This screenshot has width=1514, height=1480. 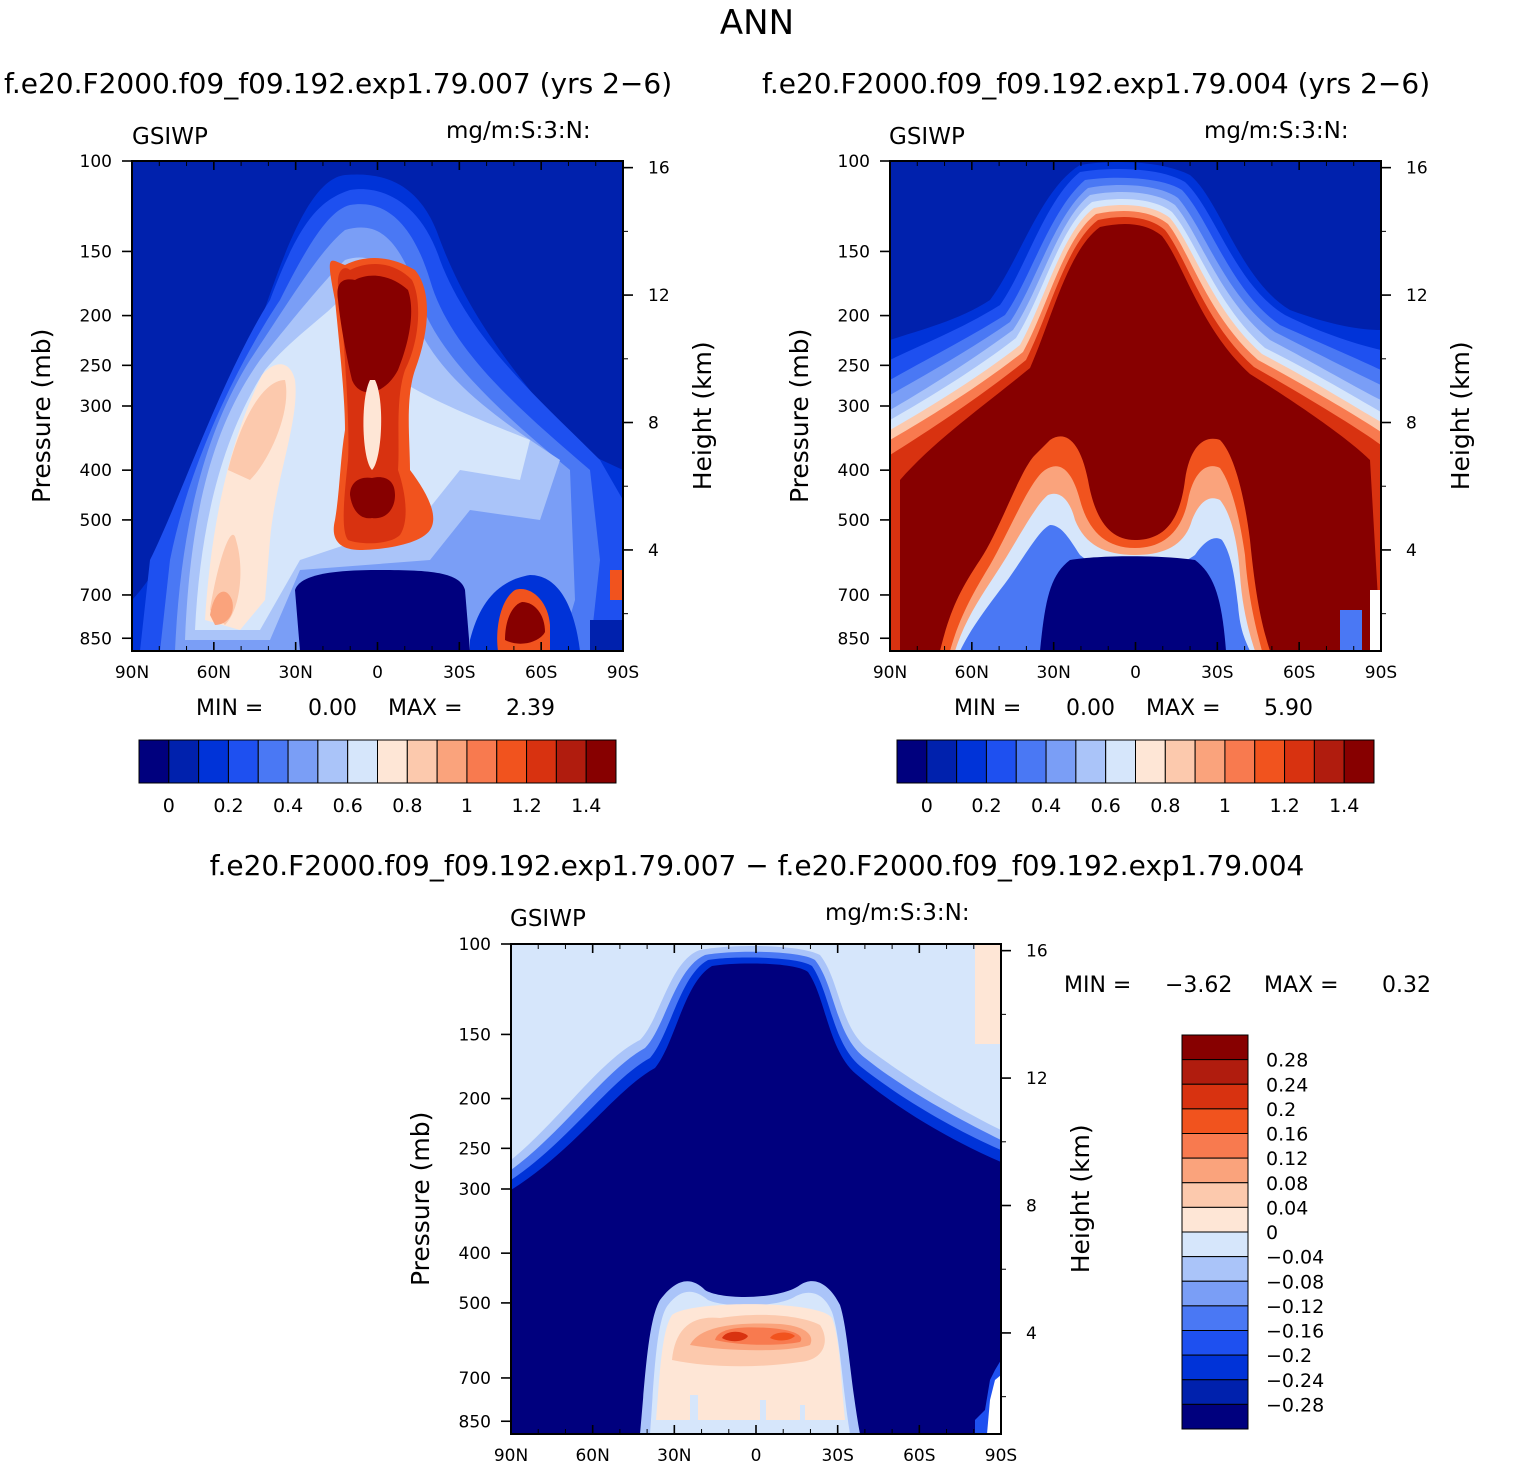 I want to click on case1-colorbar-label: 0.8, so click(x=407, y=806).